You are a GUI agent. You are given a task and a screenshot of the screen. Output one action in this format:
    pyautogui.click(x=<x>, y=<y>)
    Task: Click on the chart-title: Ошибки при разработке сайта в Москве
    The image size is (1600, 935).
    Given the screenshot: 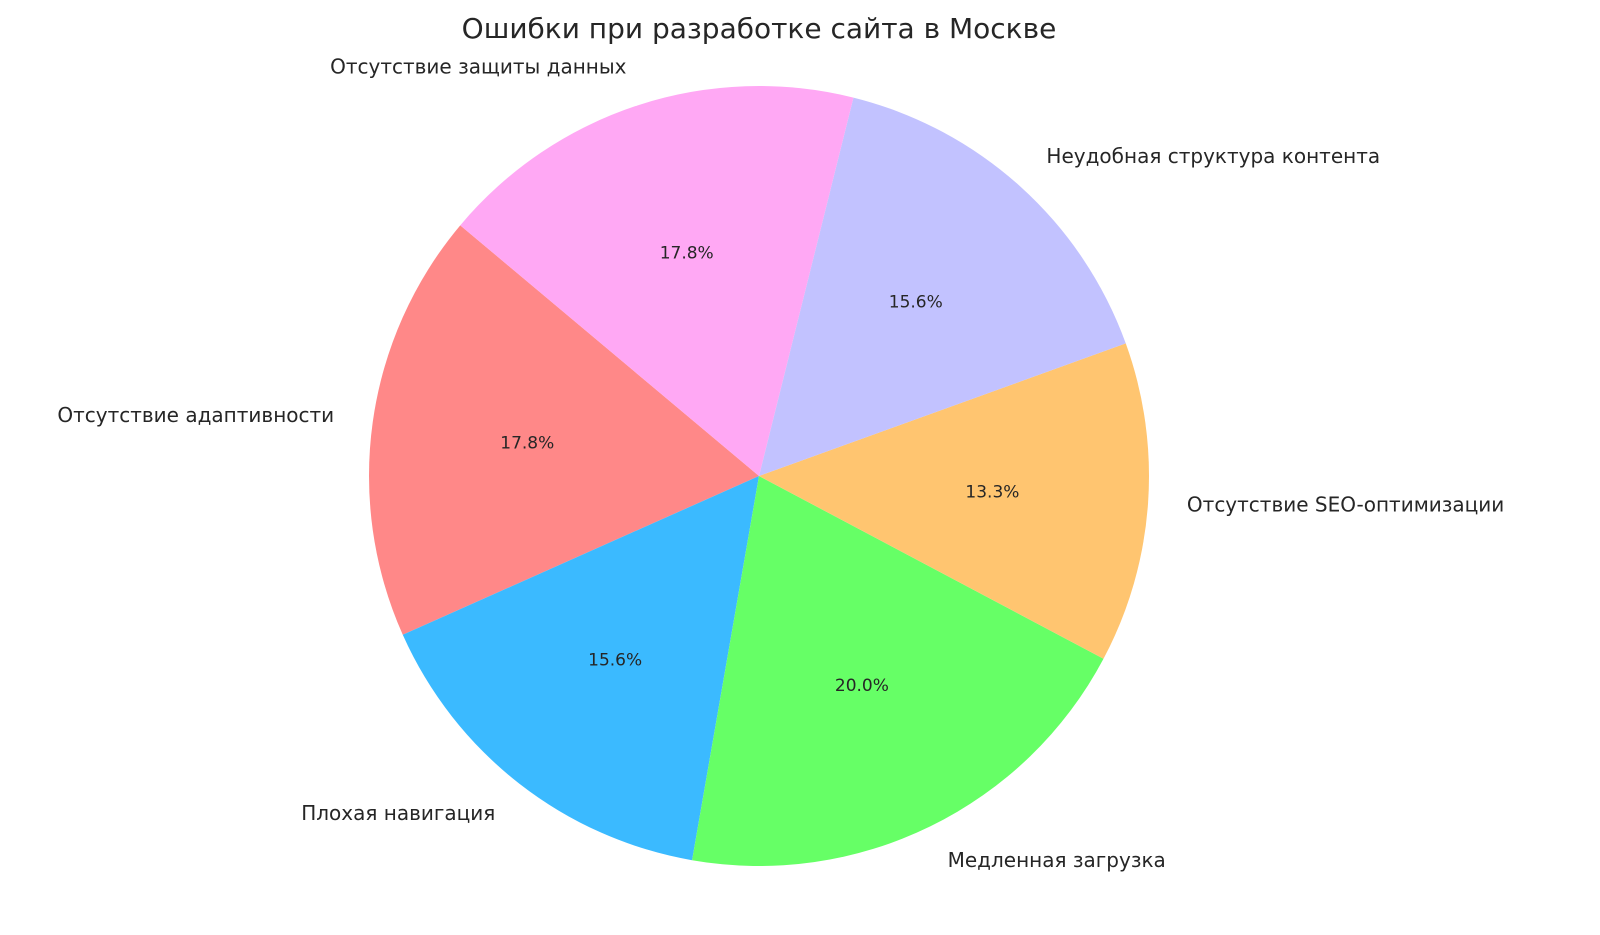 What is the action you would take?
    pyautogui.click(x=759, y=28)
    